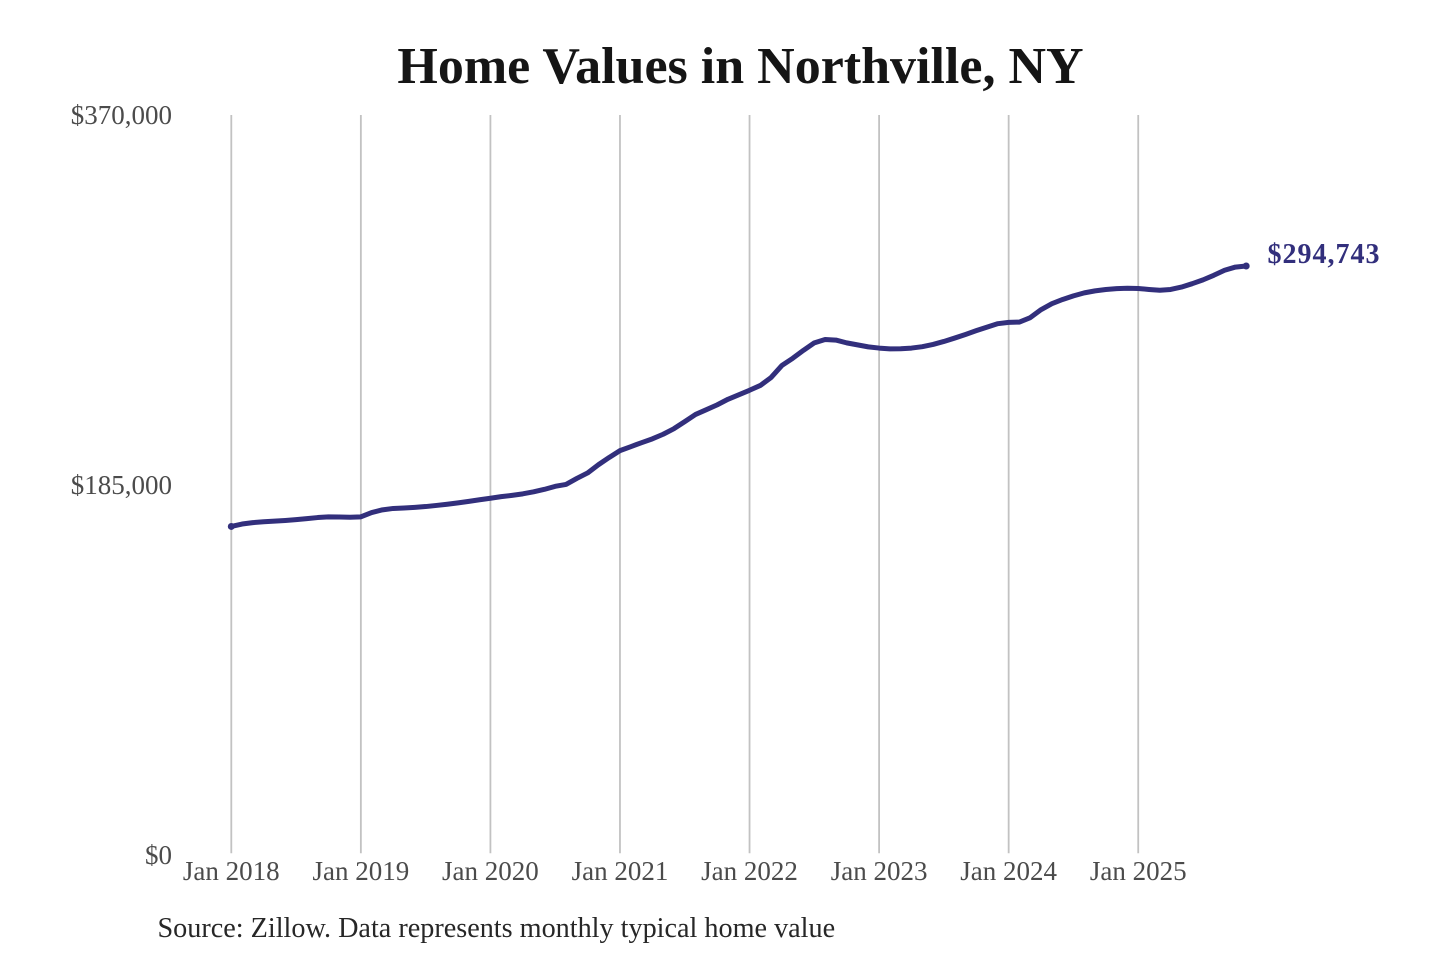  I want to click on y-tick-label: $370,000, so click(121, 115).